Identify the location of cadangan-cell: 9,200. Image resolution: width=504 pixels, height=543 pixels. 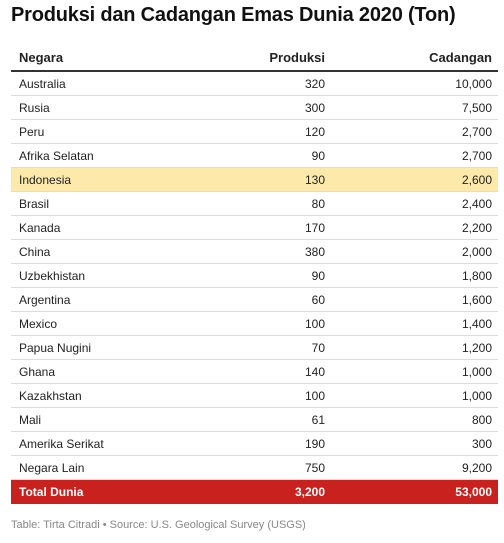
(414, 467).